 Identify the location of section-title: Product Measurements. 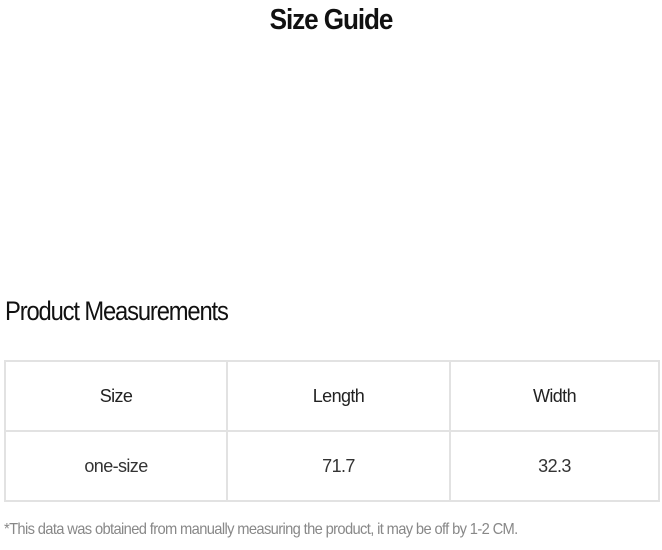
(117, 311).